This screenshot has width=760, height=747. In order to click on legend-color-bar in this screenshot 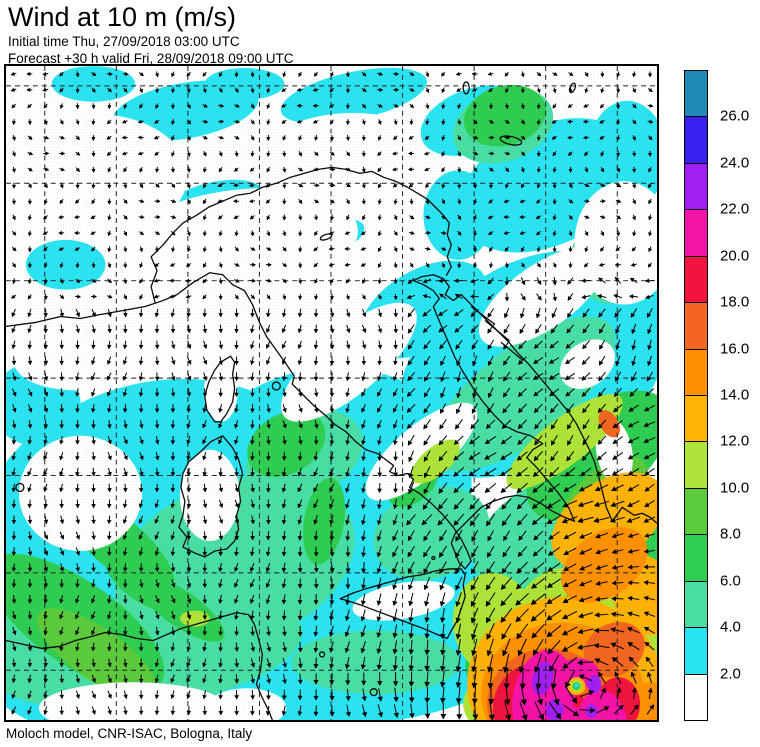, I will do `click(696, 395)`.